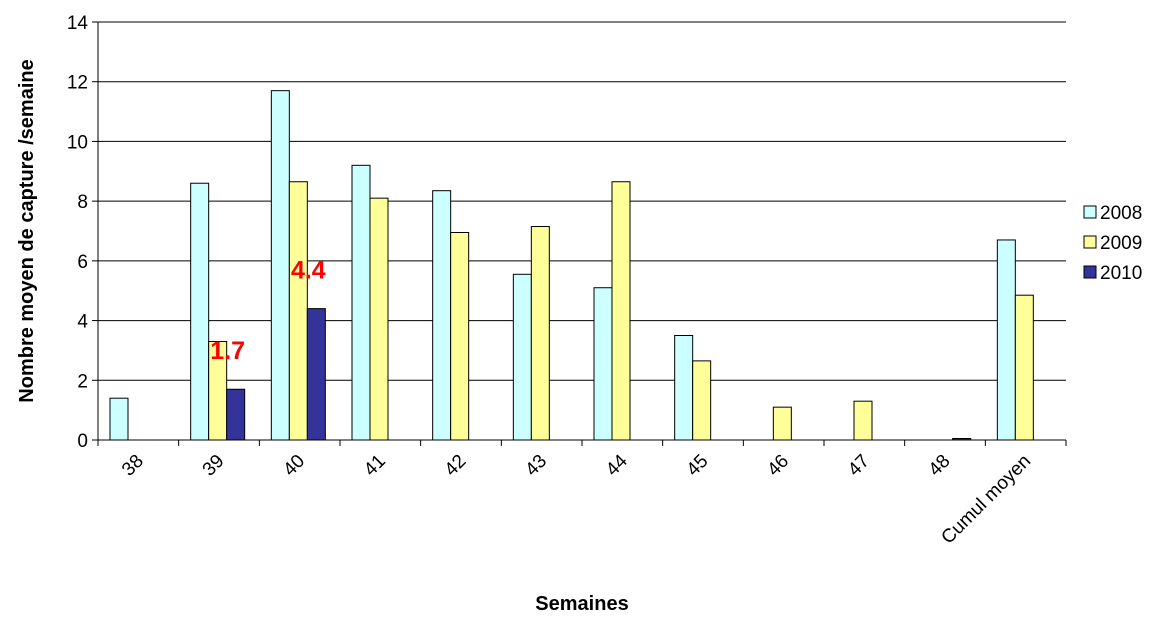 This screenshot has height=636, width=1173. Describe the element at coordinates (78, 23) in the screenshot. I see `y-tick-label: 14` at that location.